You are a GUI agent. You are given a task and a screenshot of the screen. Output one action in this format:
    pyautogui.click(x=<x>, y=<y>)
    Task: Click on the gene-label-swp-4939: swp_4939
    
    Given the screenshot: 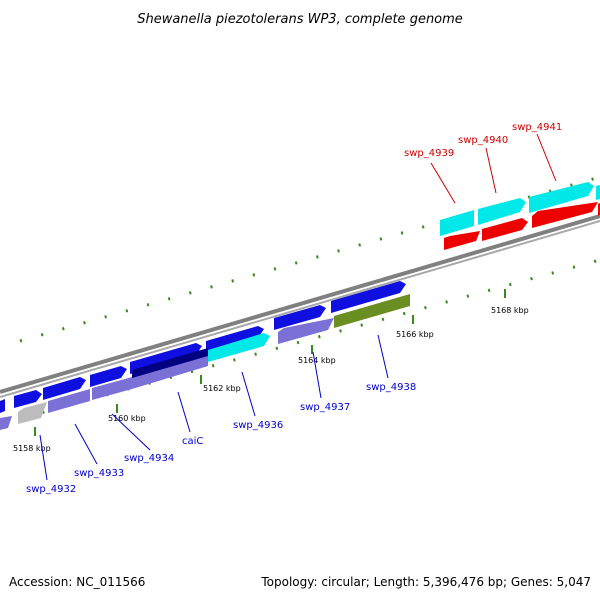 What is the action you would take?
    pyautogui.click(x=429, y=153)
    